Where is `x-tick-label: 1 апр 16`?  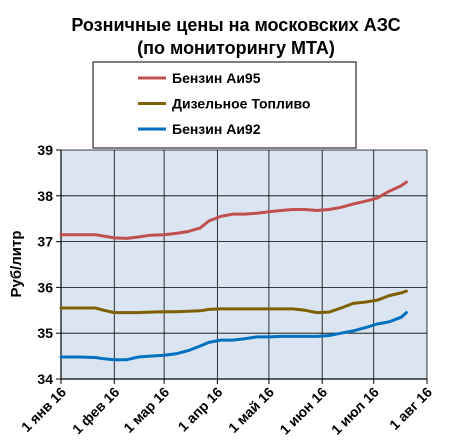 x-tick-label: 1 апр 16 is located at coordinates (200, 409).